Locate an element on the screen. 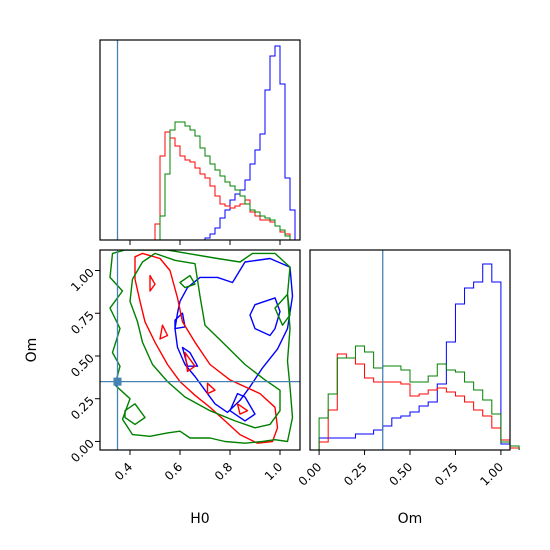 This screenshot has height=550, width=550. histogram-om-xtick-label: 0.25 is located at coordinates (355, 474).